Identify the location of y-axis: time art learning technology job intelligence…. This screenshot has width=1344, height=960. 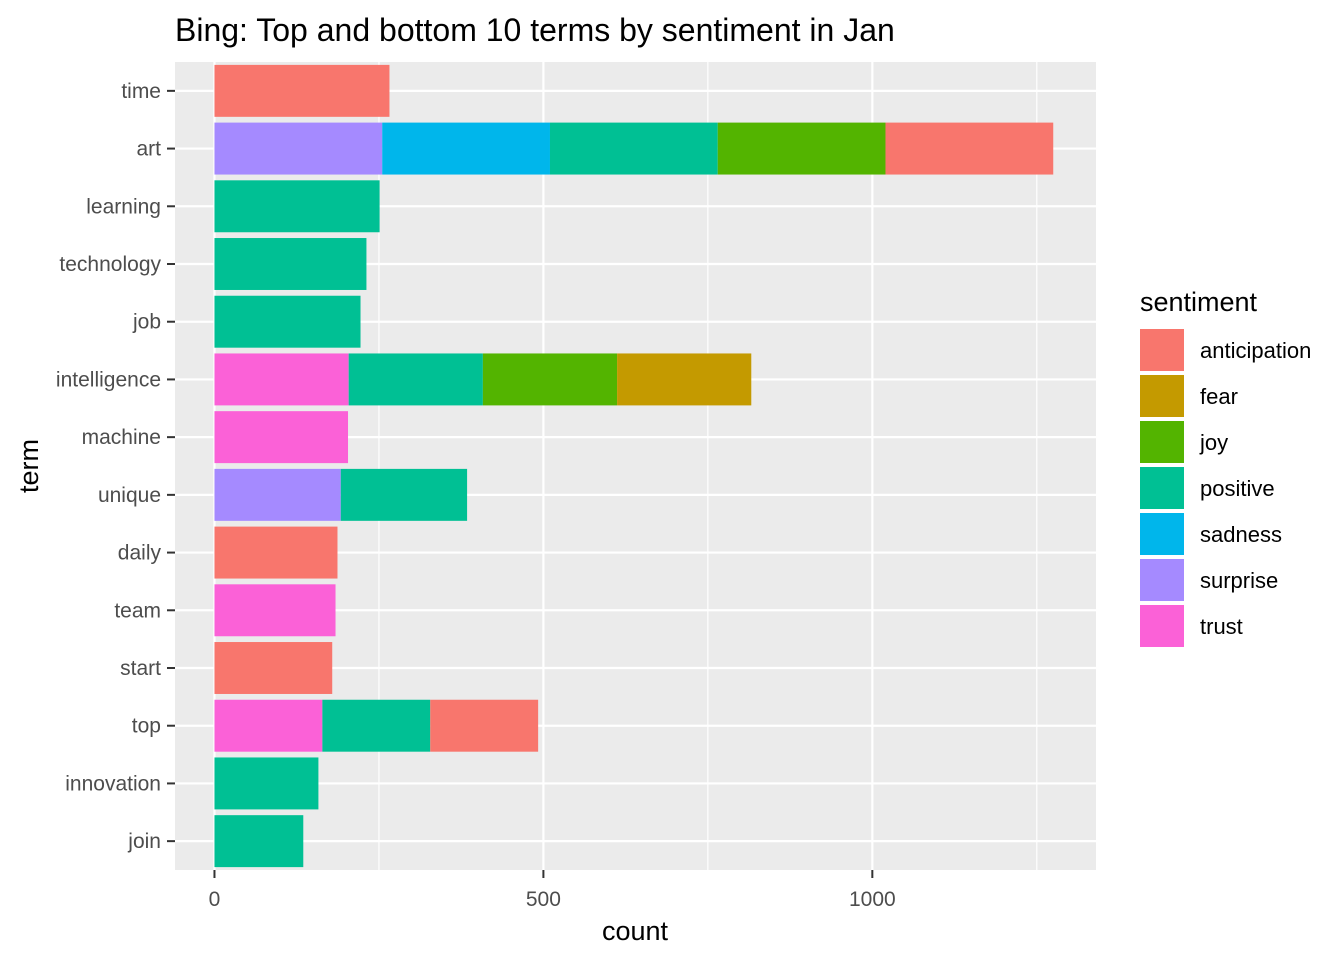
(115, 466).